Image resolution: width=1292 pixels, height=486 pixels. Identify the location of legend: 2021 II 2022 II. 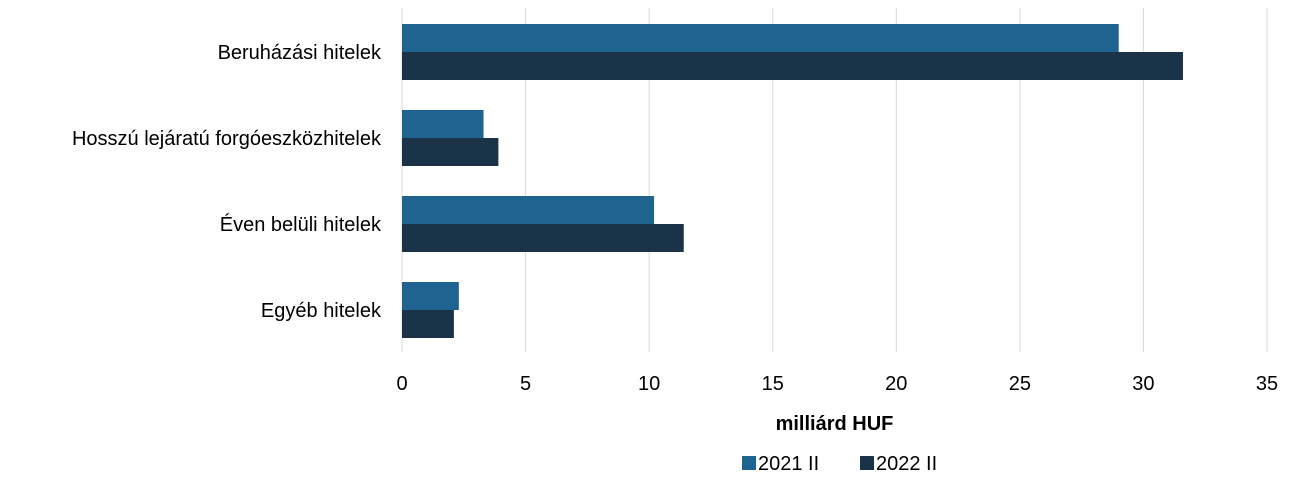
(839, 464).